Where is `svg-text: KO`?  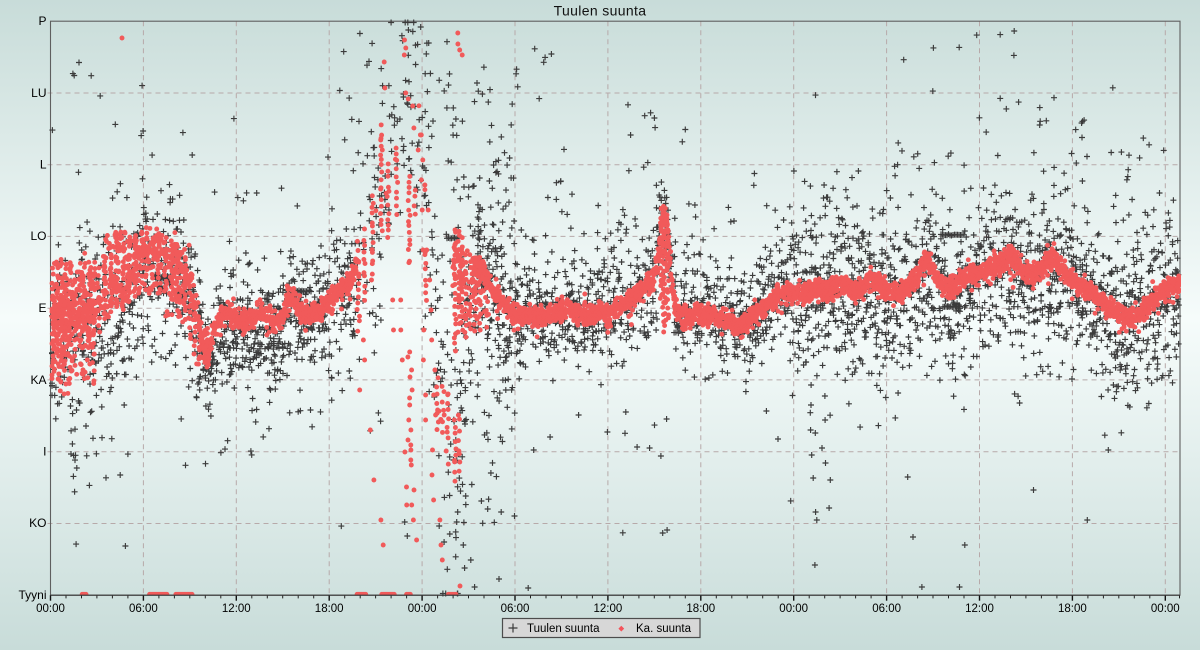
svg-text: KO is located at coordinates (37, 523).